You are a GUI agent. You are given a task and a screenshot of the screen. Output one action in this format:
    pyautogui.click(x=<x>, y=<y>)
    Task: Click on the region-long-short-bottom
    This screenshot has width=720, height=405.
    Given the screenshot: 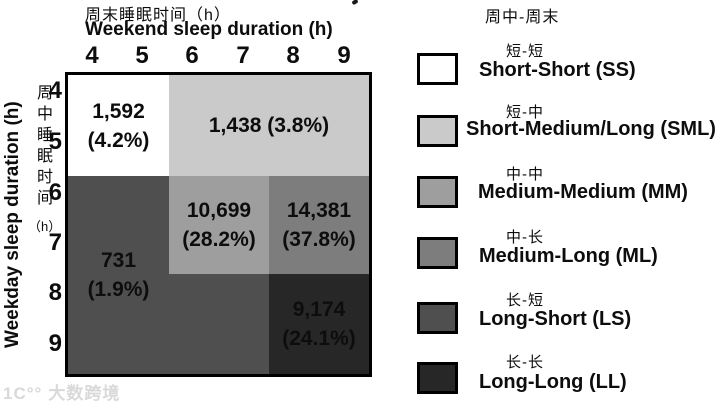 What is the action you would take?
    pyautogui.click(x=219, y=324)
    